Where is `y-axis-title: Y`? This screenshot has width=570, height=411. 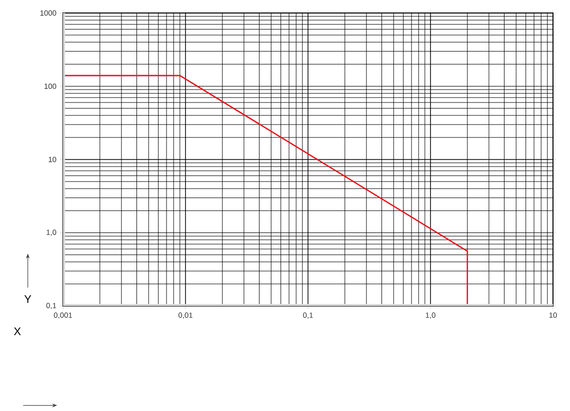 y-axis-title: Y is located at coordinates (28, 299).